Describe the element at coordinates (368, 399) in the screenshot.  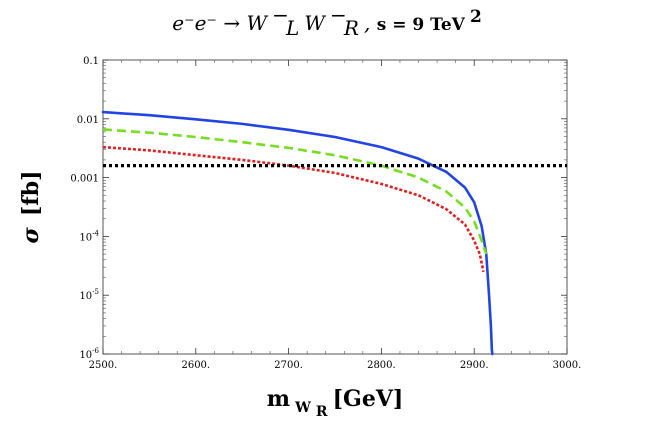
I see `x-axis-unit: [GeV]` at that location.